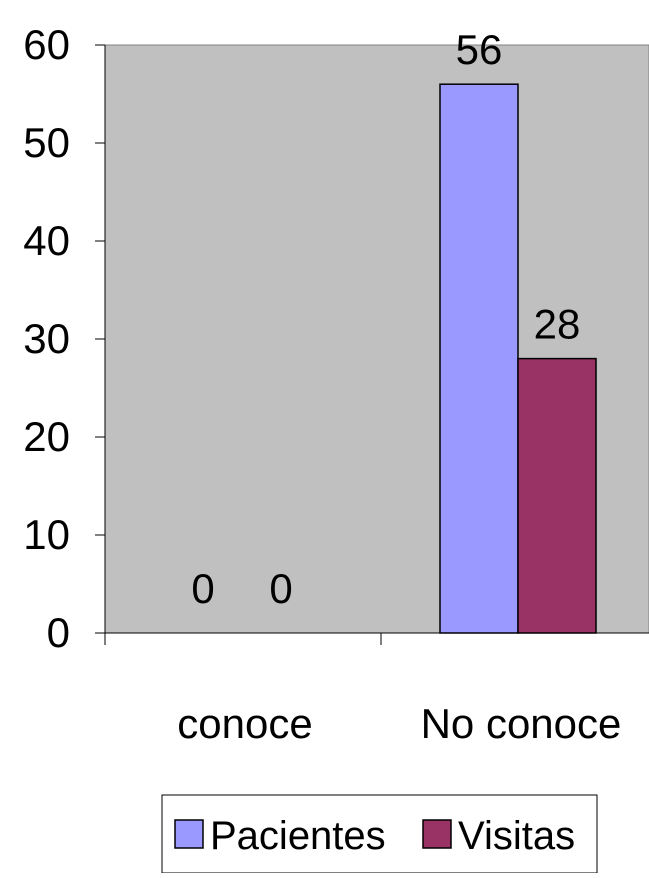 The height and width of the screenshot is (878, 649). Describe the element at coordinates (479, 49) in the screenshot. I see `data-label: 56` at that location.